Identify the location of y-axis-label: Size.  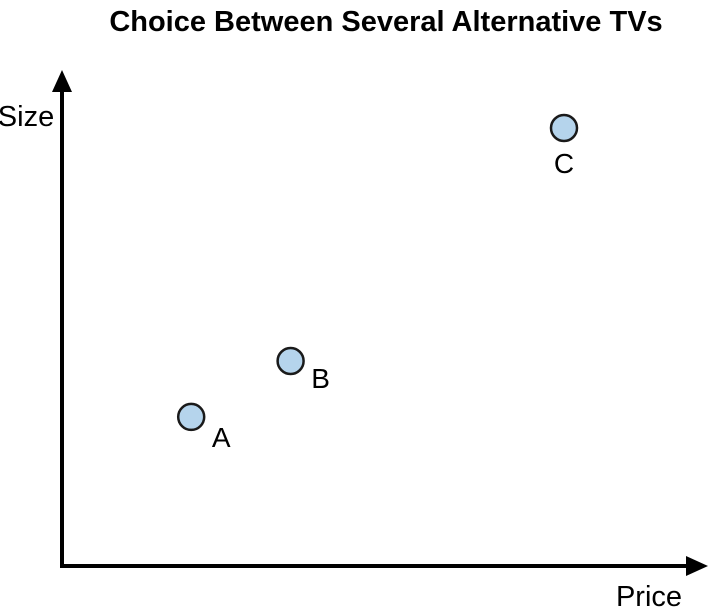
(27, 117).